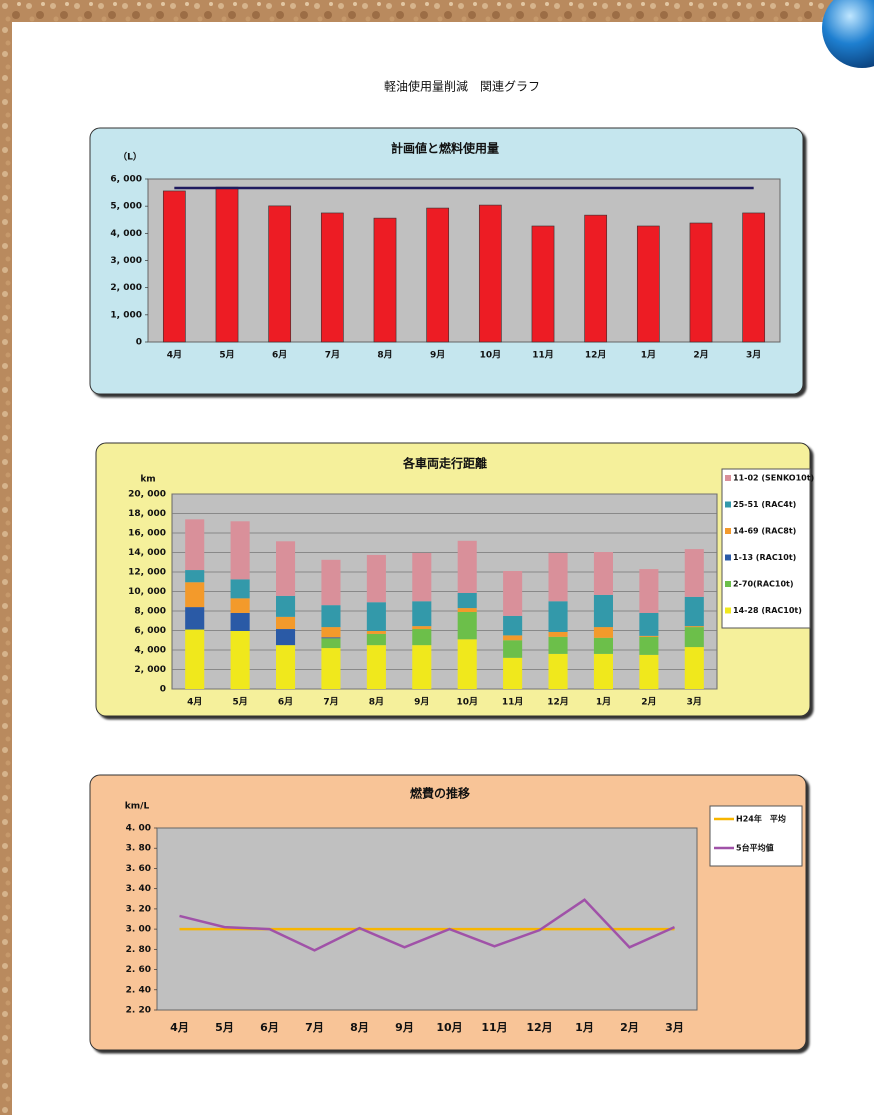 This screenshot has width=874, height=1115. Describe the element at coordinates (150, 670) in the screenshot. I see `y-tick-label: 2, 000` at that location.